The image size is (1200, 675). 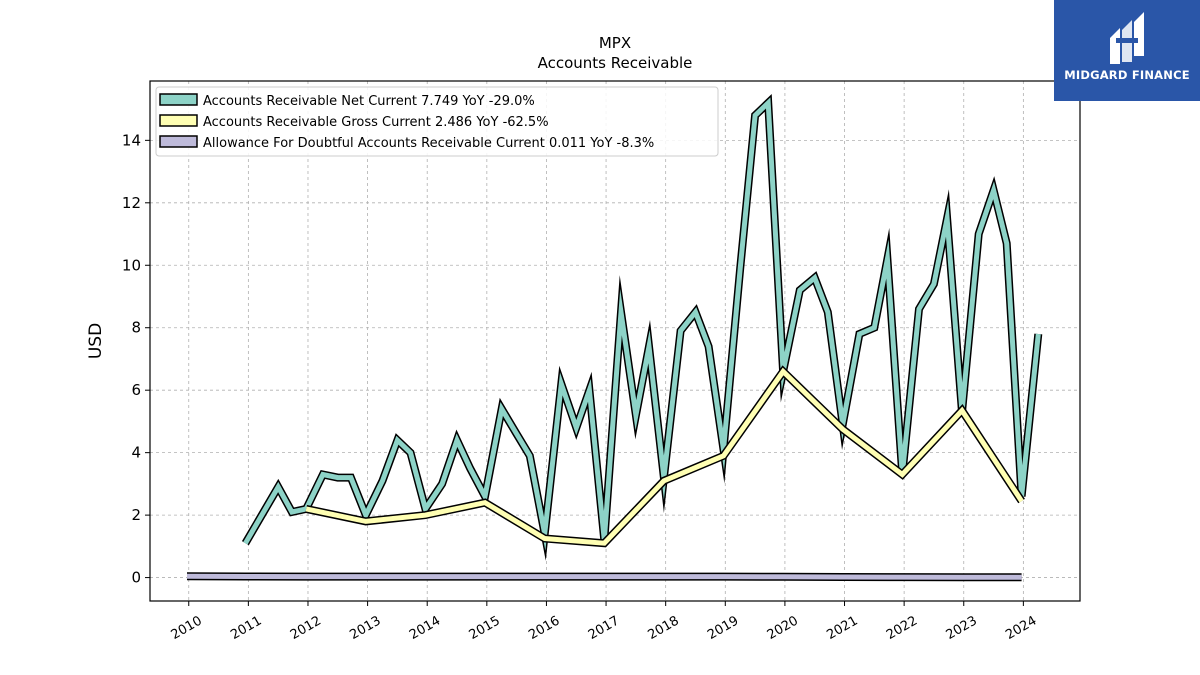 I want to click on x-tick-label: 2014, so click(x=425, y=628).